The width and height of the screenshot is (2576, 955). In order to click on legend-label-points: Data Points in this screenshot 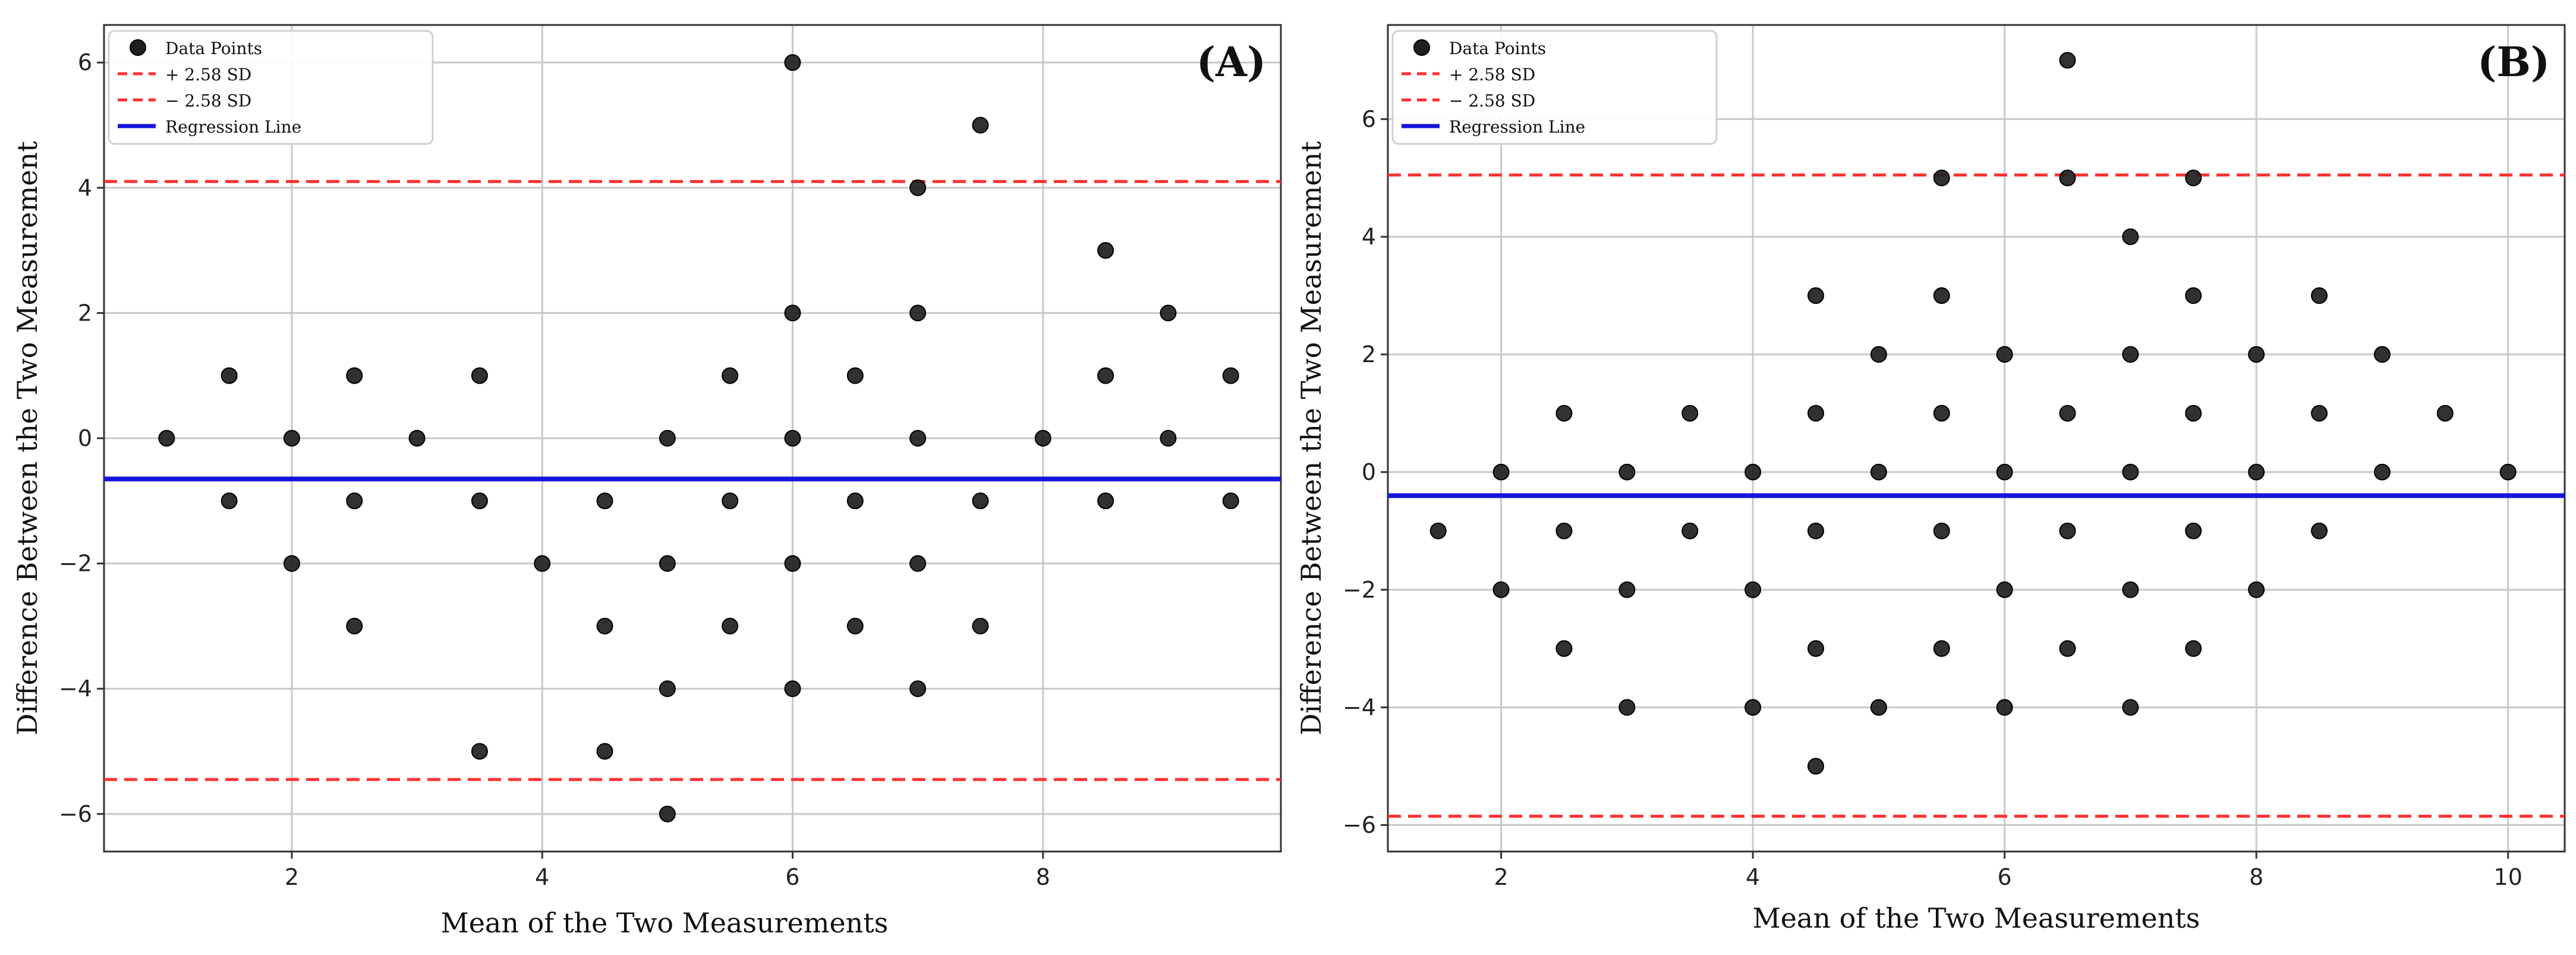, I will do `click(1497, 48)`.